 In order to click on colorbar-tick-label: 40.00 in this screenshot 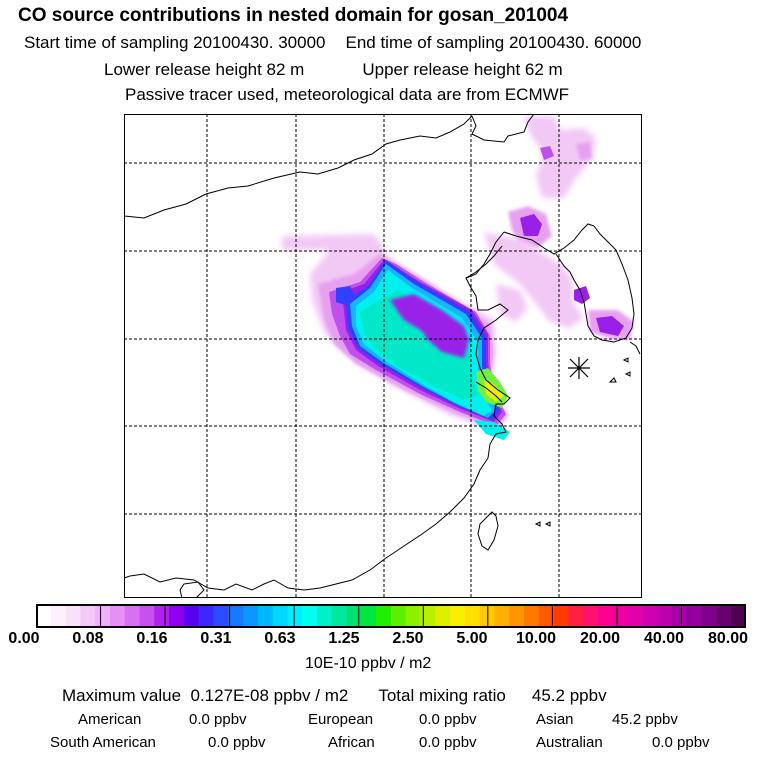, I will do `click(664, 638)`.